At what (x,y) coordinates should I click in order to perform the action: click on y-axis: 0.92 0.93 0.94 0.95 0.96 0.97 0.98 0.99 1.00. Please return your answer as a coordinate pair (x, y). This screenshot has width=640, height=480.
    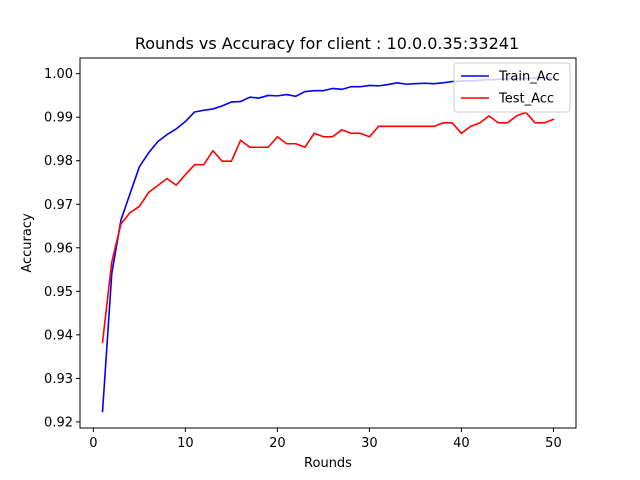
    Looking at the image, I should click on (62, 248).